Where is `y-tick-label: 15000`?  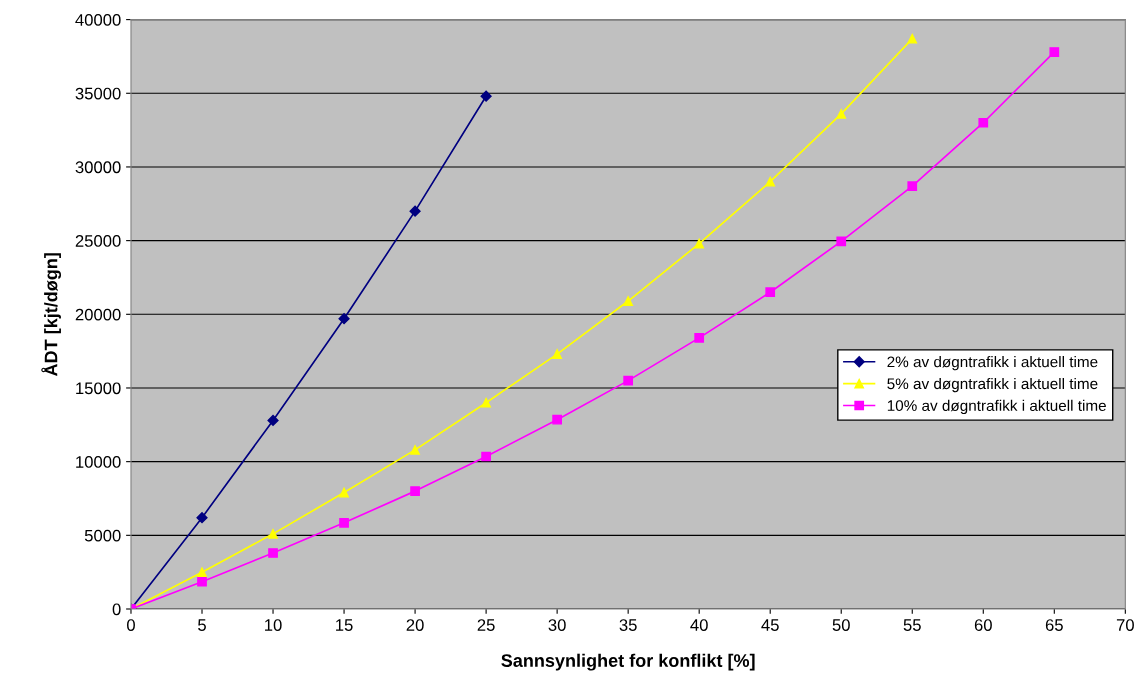 y-tick-label: 15000 is located at coordinates (98, 388).